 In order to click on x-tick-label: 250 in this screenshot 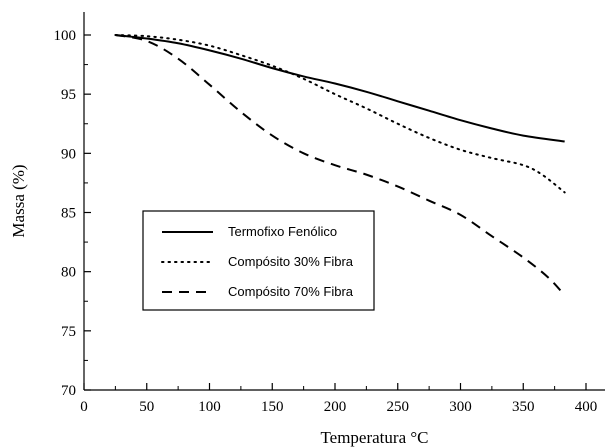, I will do `click(398, 407)`.